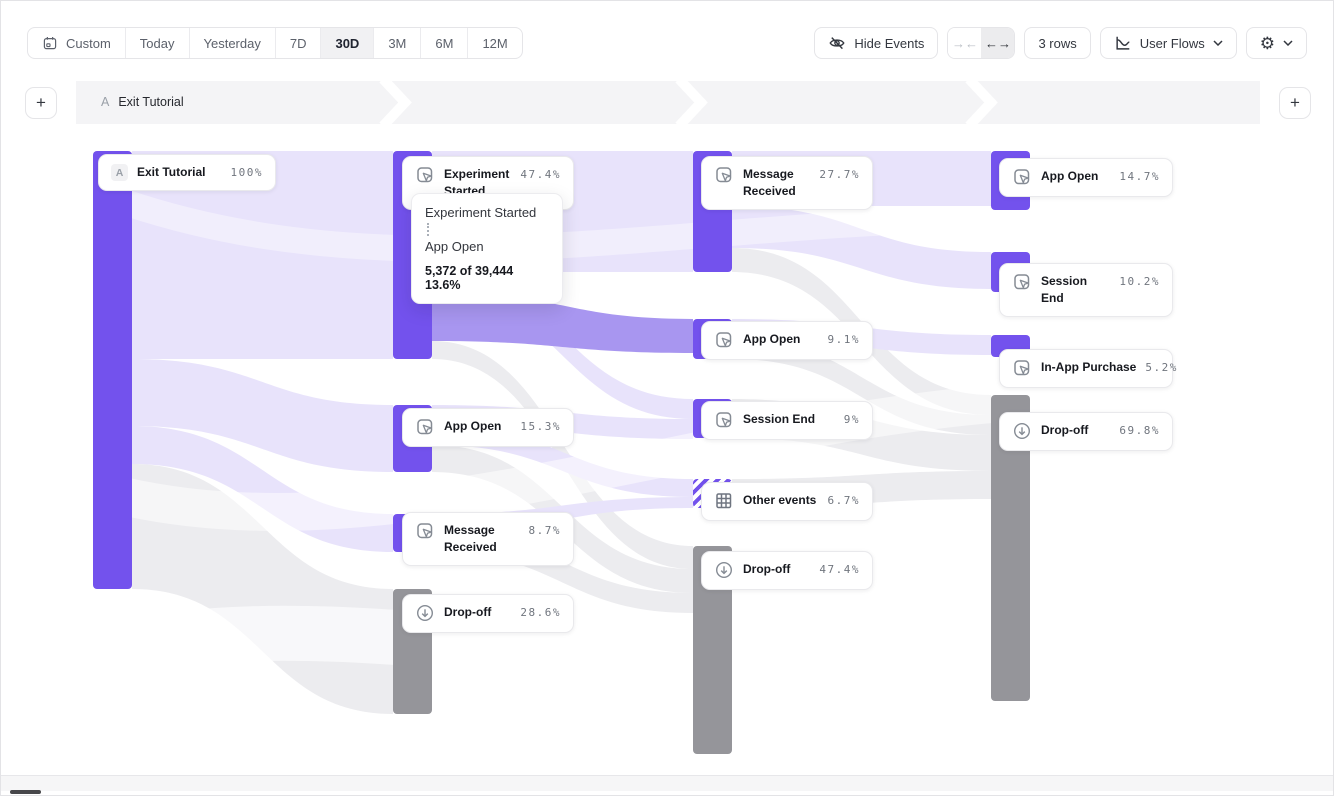  I want to click on node-card-app-open-2: App Open 15.3%, so click(488, 427).